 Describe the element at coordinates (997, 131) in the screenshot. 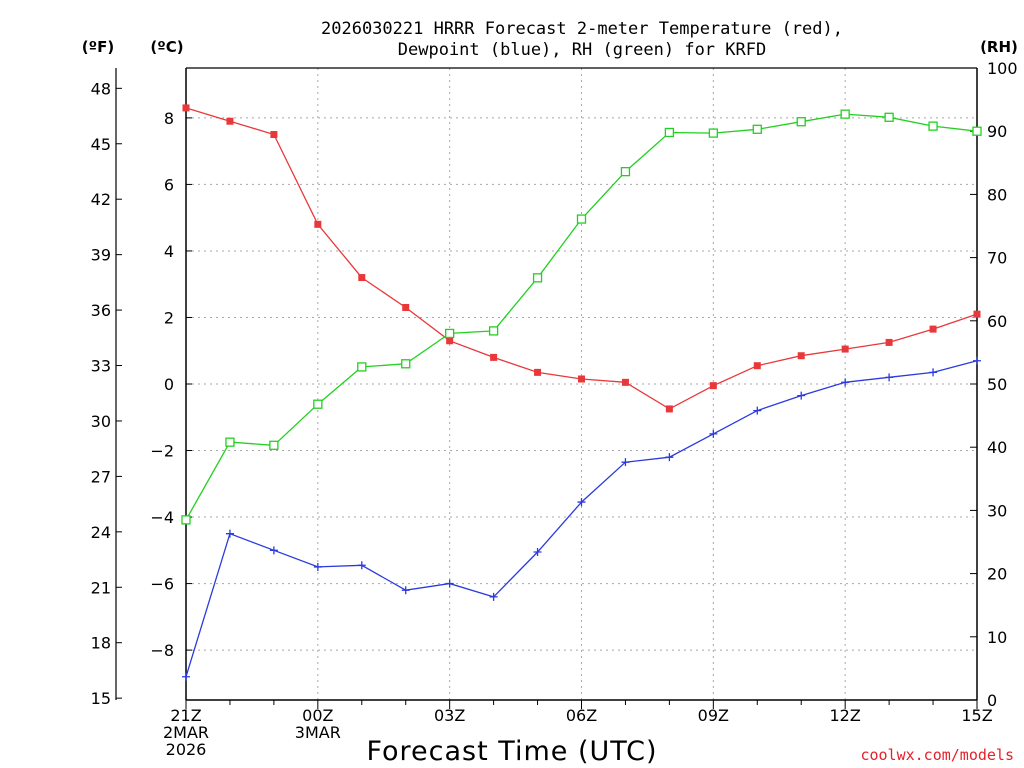

I see `rh-tick-label: 90` at that location.